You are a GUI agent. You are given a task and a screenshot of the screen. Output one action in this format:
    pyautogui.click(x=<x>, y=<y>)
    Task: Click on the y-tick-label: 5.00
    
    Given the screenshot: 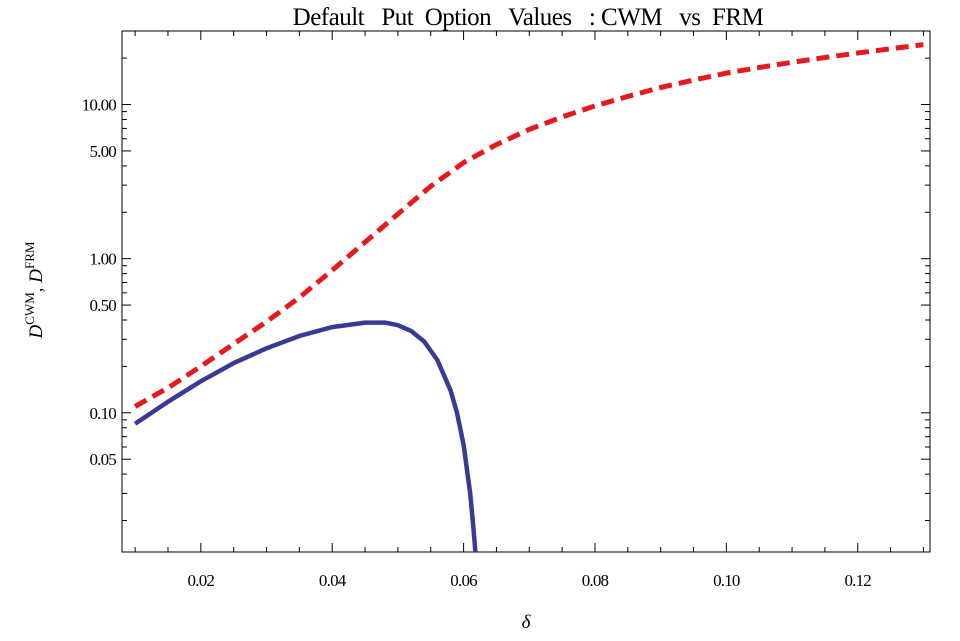 What is the action you would take?
    pyautogui.click(x=102, y=151)
    